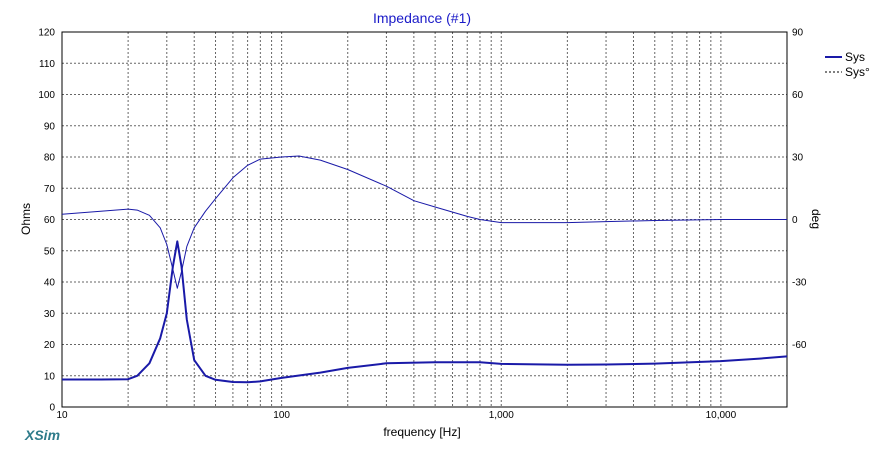 Image resolution: width=893 pixels, height=455 pixels. Describe the element at coordinates (43, 435) in the screenshot. I see `xsim-logo: XSim` at that location.